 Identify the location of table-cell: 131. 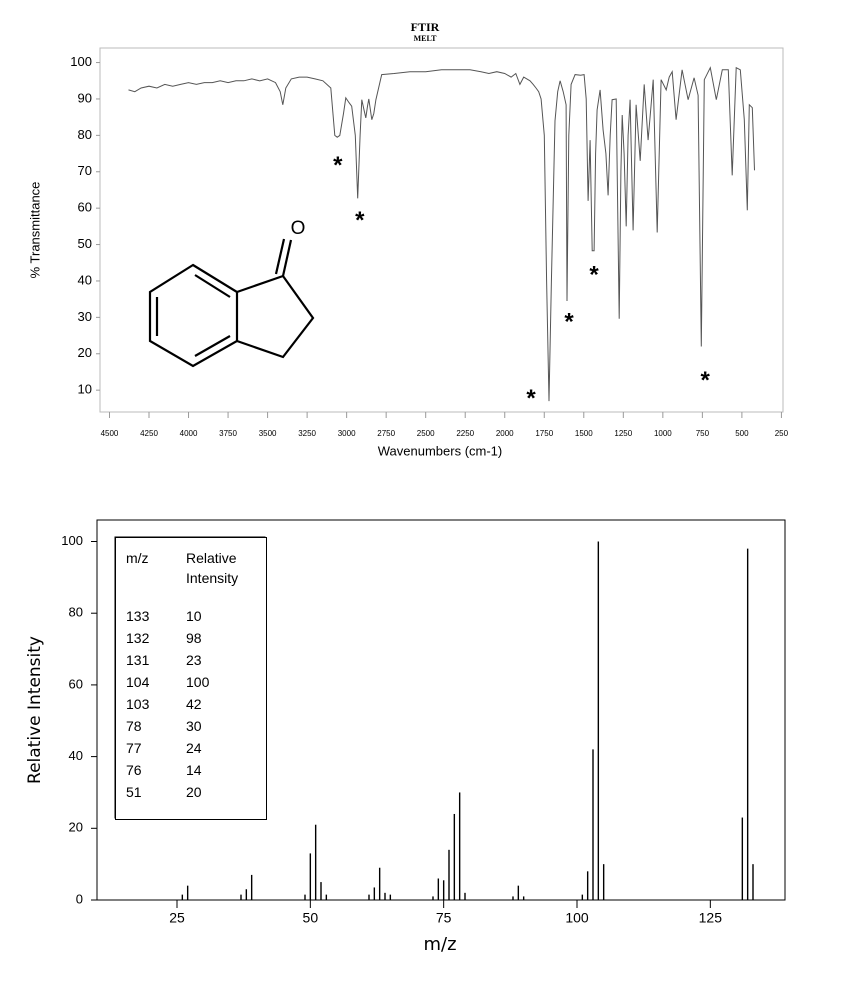
(138, 660).